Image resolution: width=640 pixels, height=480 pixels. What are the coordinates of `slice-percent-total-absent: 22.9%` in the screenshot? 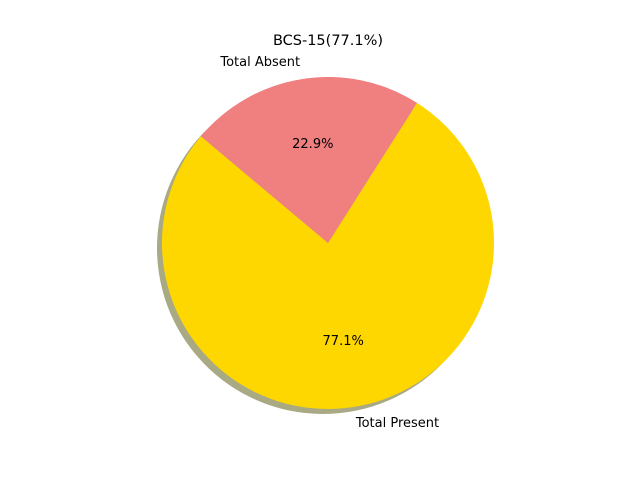 It's located at (312, 144).